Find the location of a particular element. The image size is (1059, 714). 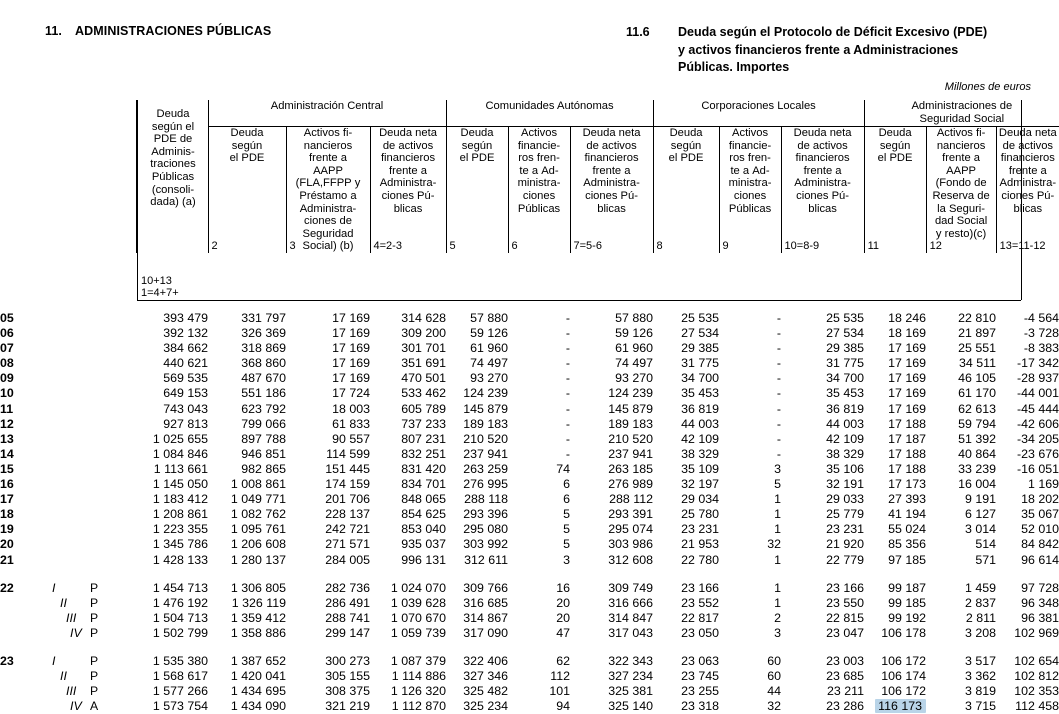

data-cell: 1 502 799 is located at coordinates (180, 632).